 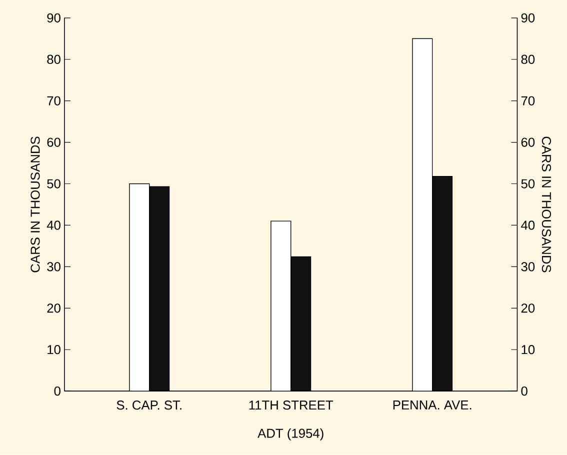 I want to click on y-axis-title: CARS IN THOUSANDS, so click(x=35, y=204).